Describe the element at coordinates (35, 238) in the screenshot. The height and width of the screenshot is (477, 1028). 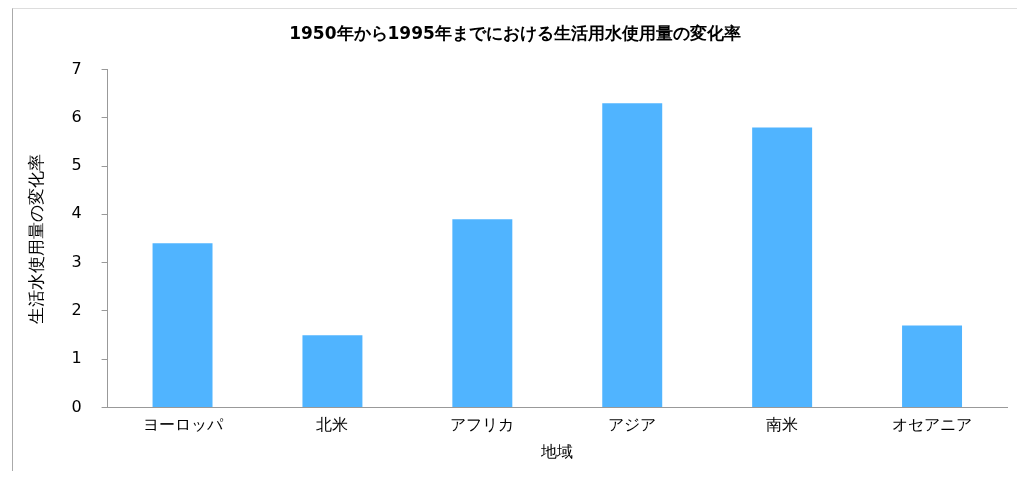
I see `y-axis-title: 生活水使用量の変化率` at that location.